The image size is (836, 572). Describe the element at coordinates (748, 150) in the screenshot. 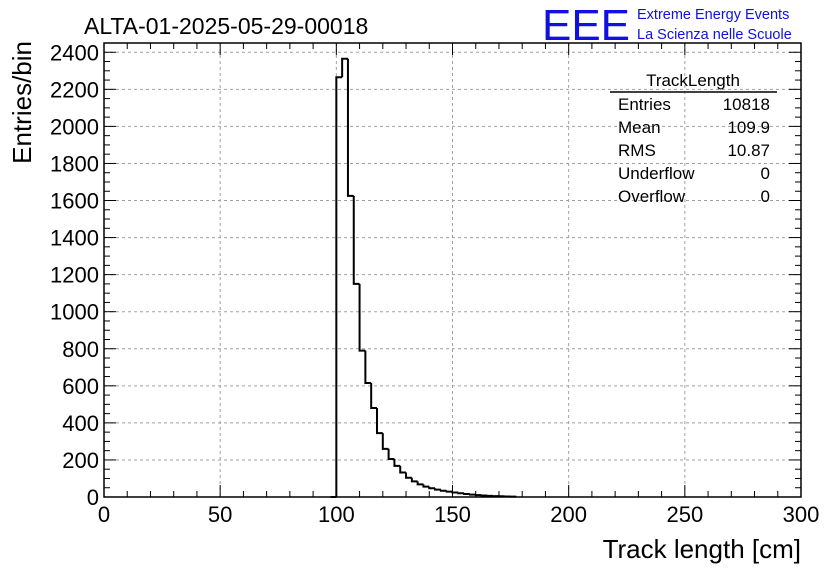

I see `stats-value-rms: 10.87` at that location.